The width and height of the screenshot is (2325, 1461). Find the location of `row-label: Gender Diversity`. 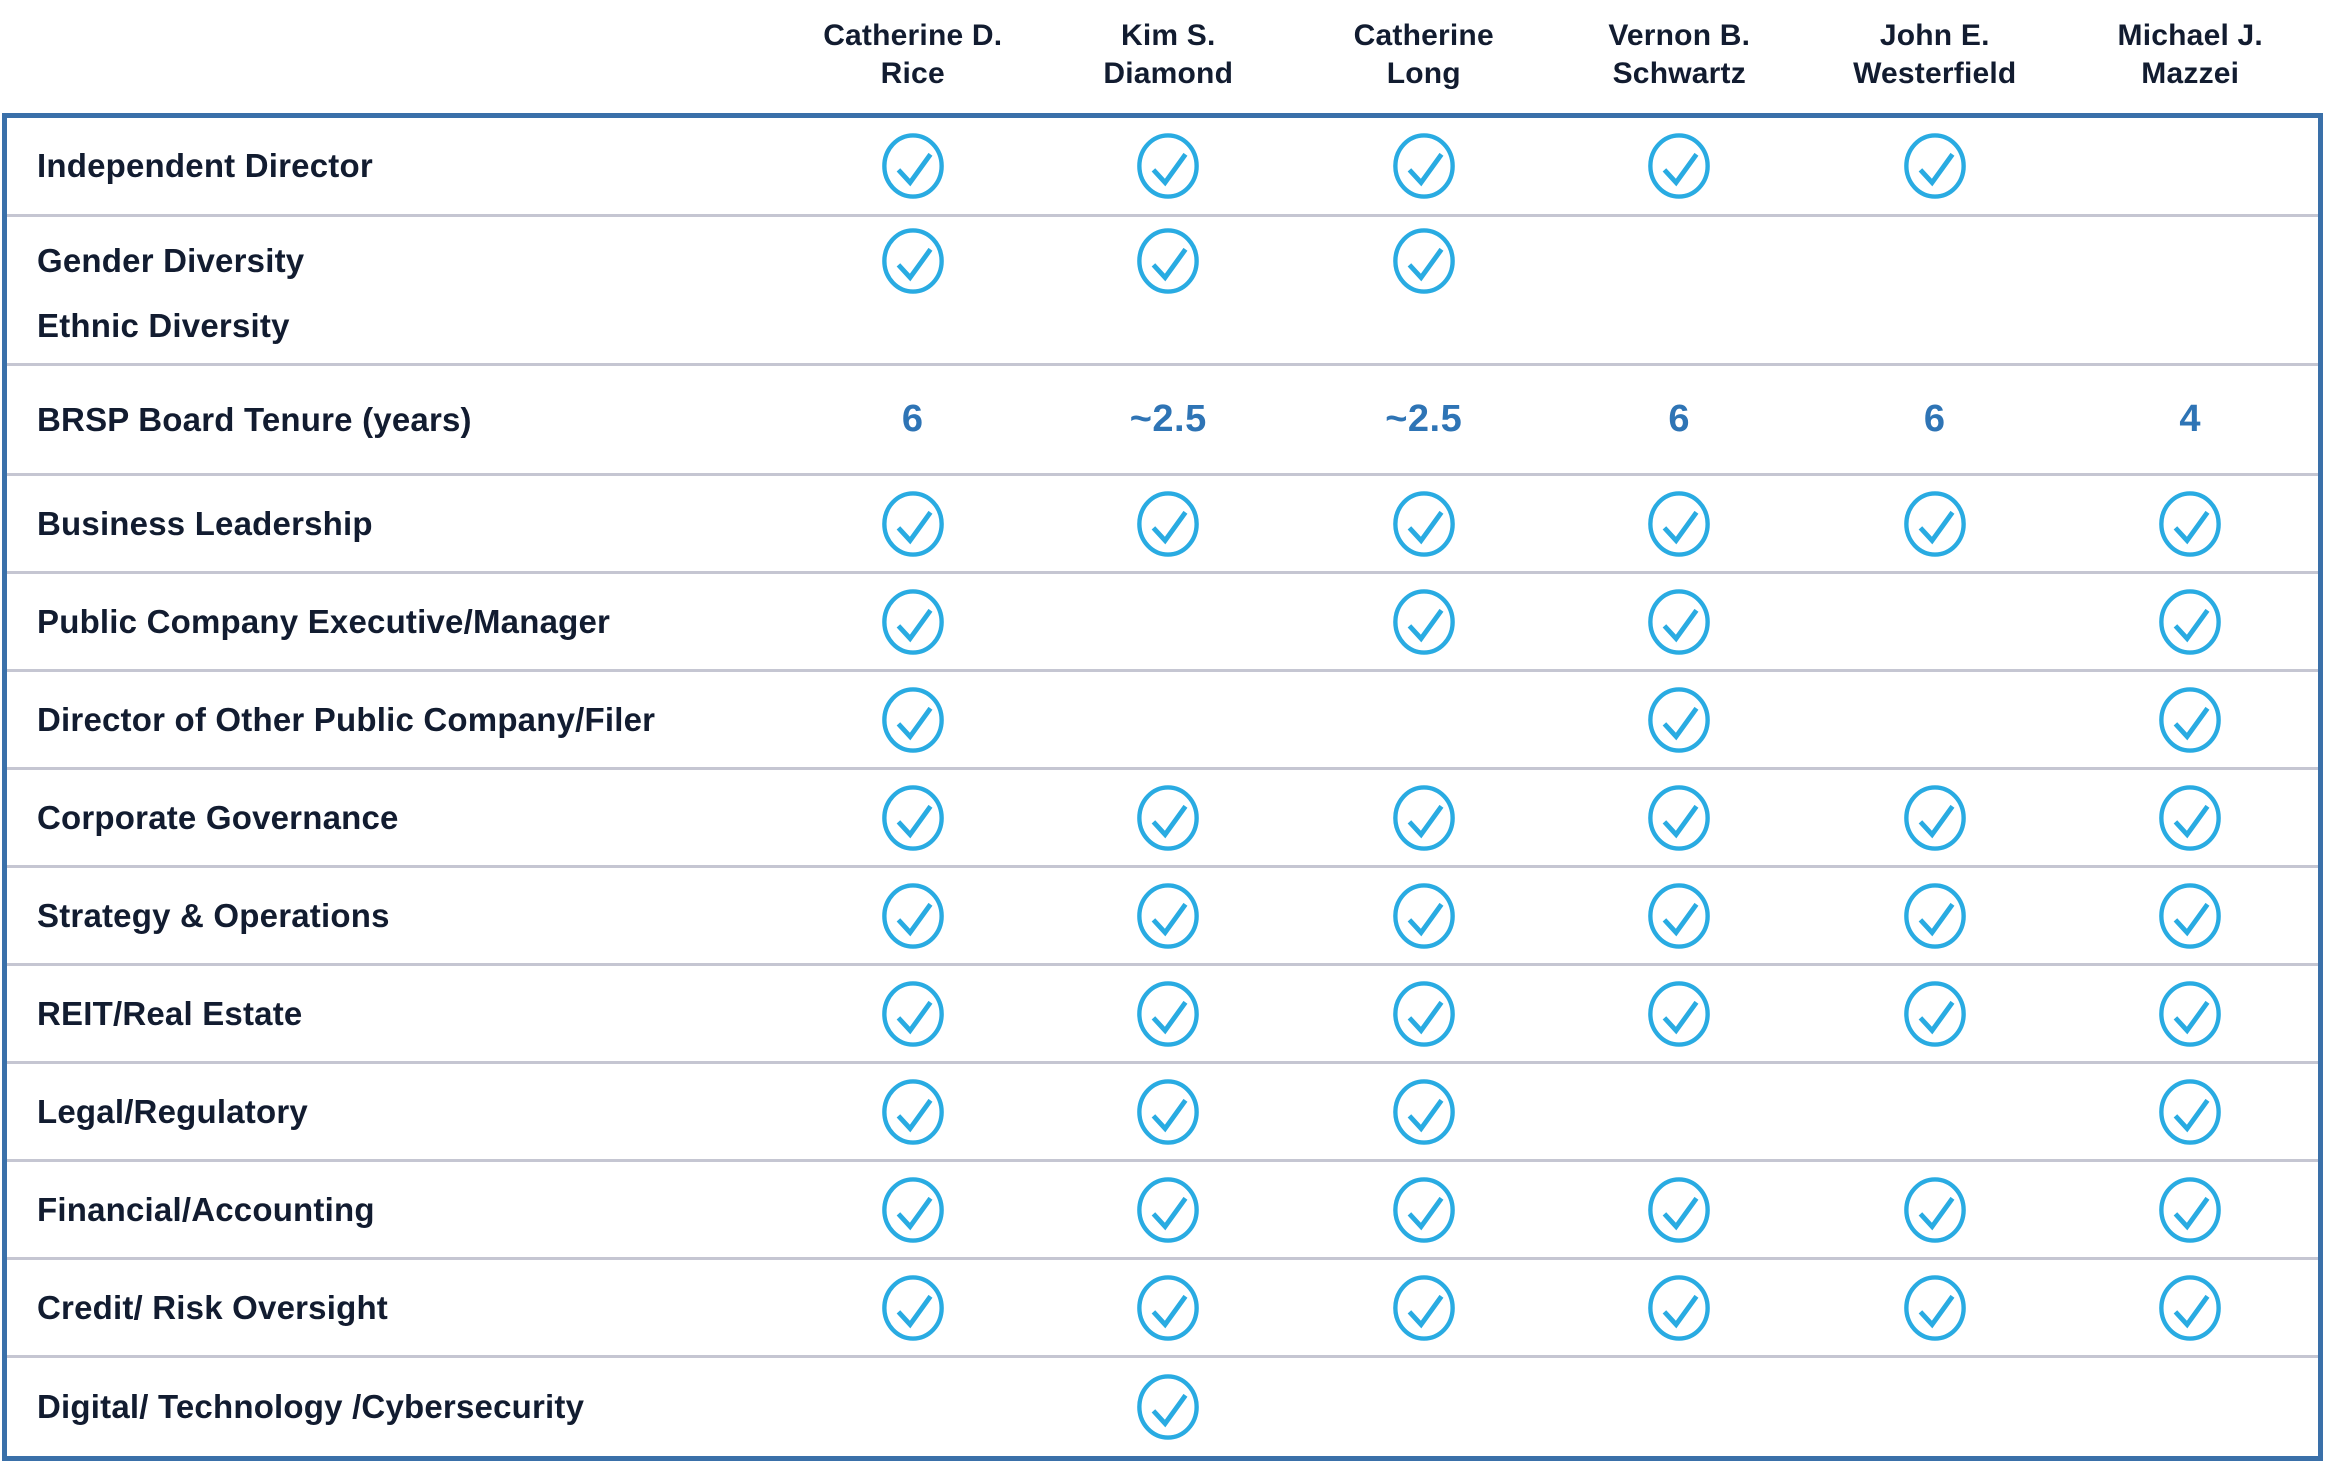

row-label: Gender Diversity is located at coordinates (171, 260).